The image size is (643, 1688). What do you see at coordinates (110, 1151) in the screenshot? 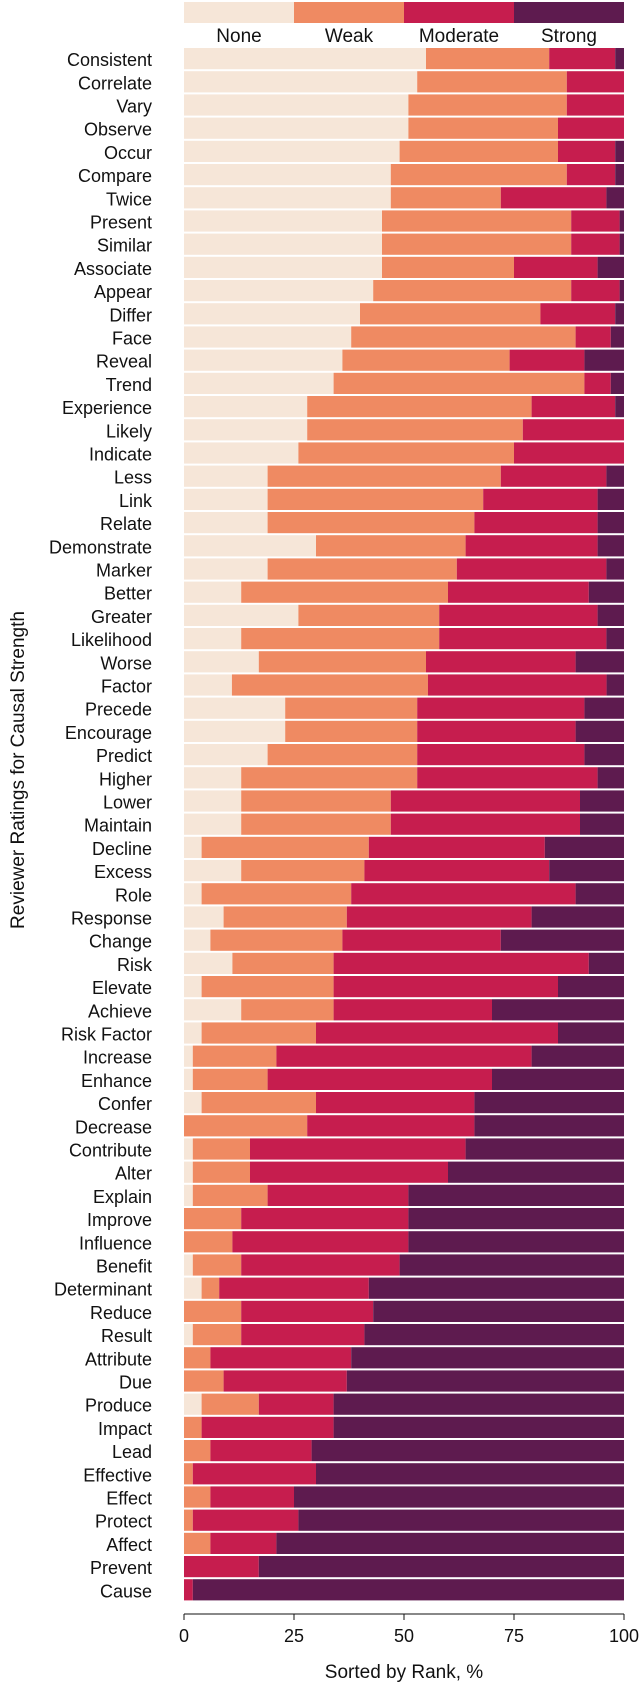
I see `category-label-contribute: Contribute` at bounding box center [110, 1151].